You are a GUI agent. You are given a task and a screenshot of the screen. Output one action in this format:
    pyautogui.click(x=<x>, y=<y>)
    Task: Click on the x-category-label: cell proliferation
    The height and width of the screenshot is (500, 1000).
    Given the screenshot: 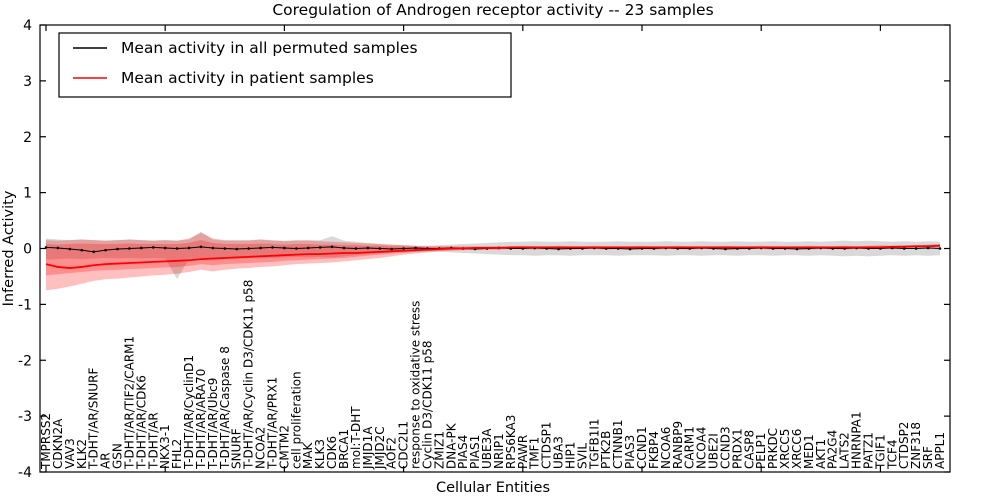 What is the action you would take?
    pyautogui.click(x=296, y=420)
    